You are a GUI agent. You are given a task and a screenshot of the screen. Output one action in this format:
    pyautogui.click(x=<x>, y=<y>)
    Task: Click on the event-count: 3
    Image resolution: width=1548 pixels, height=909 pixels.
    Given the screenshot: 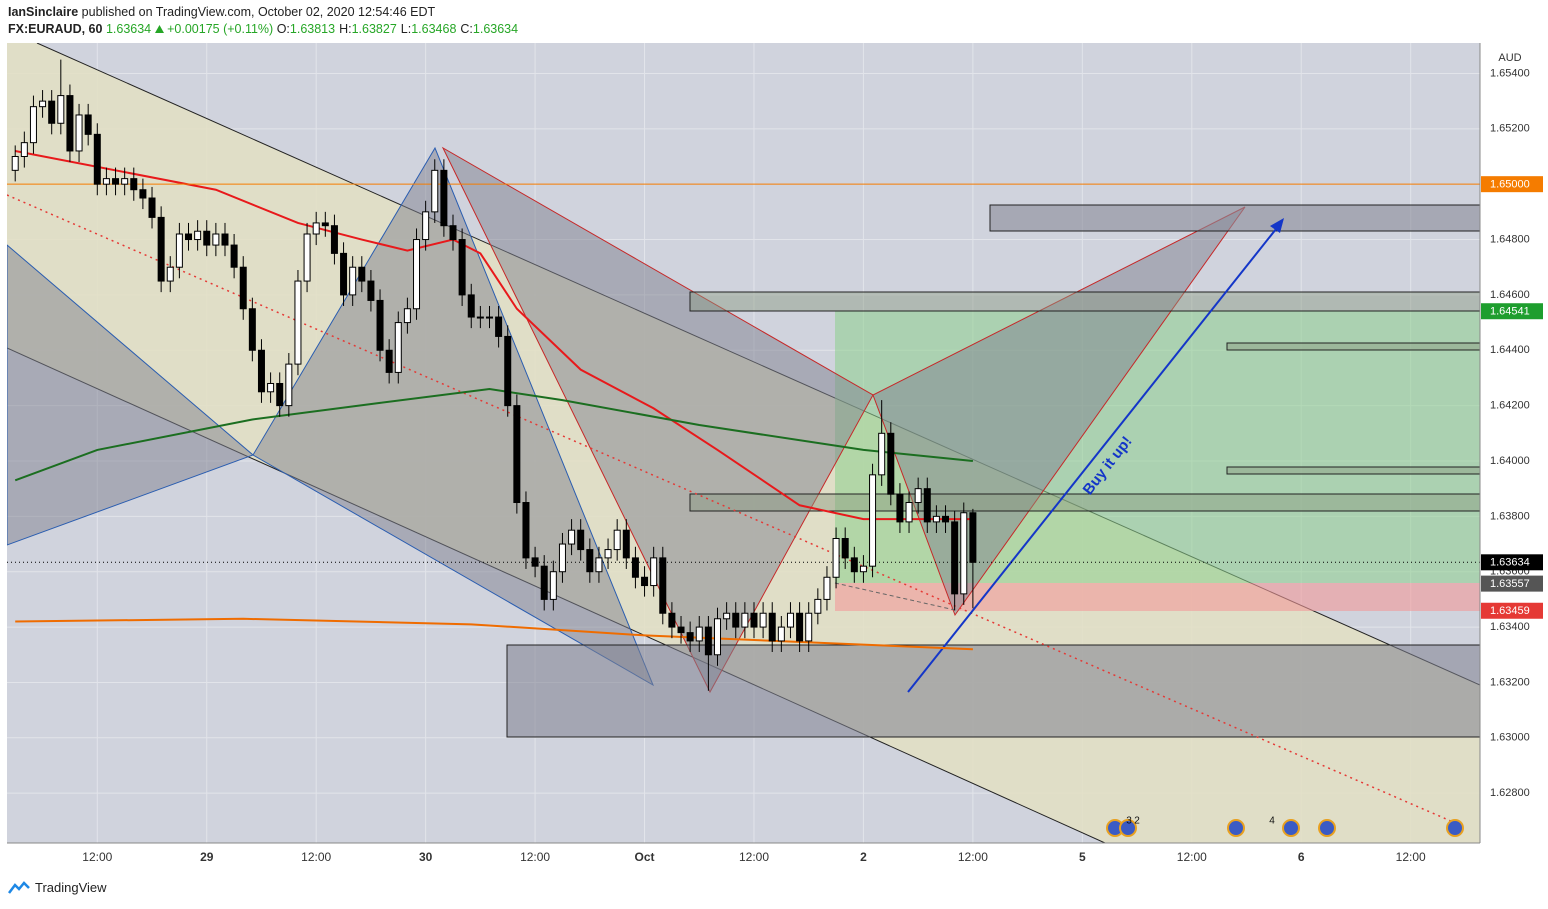 What is the action you would take?
    pyautogui.click(x=1129, y=821)
    